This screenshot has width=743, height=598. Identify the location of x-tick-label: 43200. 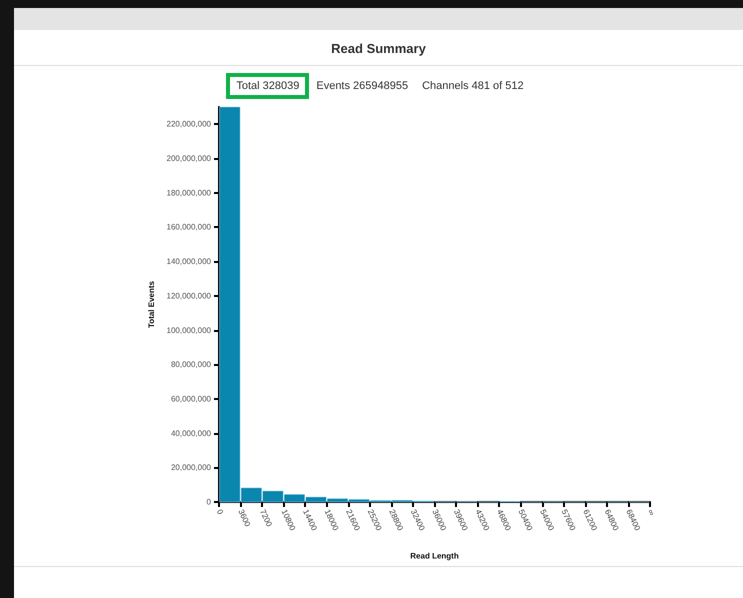
(483, 520).